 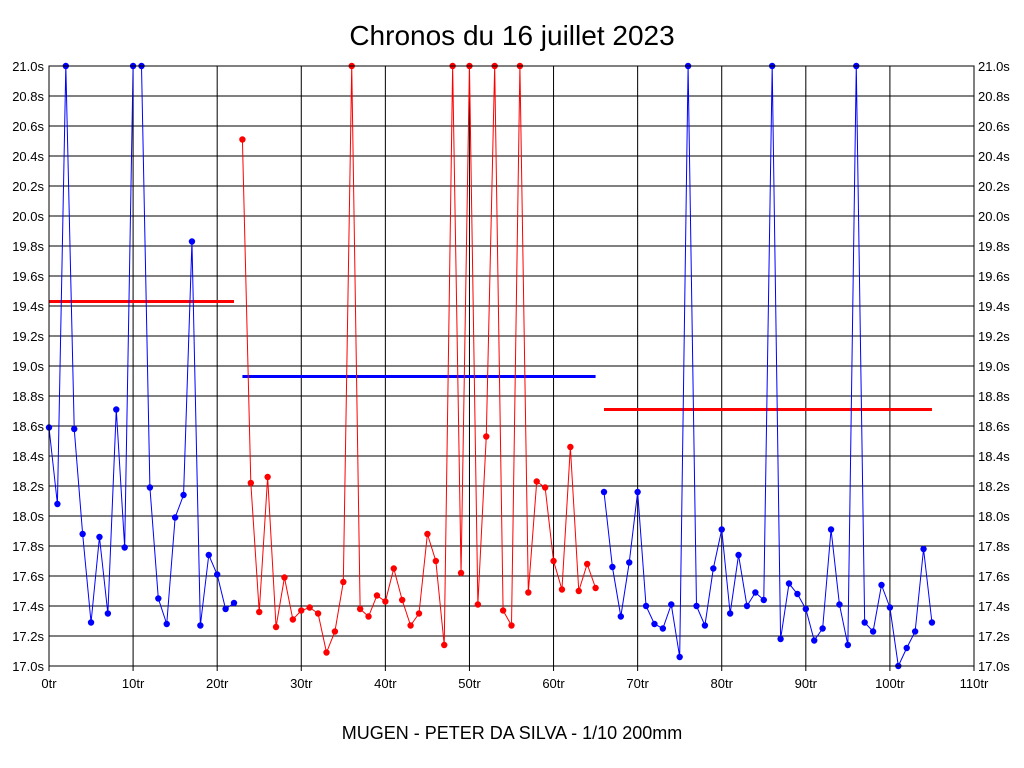 I want to click on y-tick-label-left: 20.8s, so click(x=28, y=96).